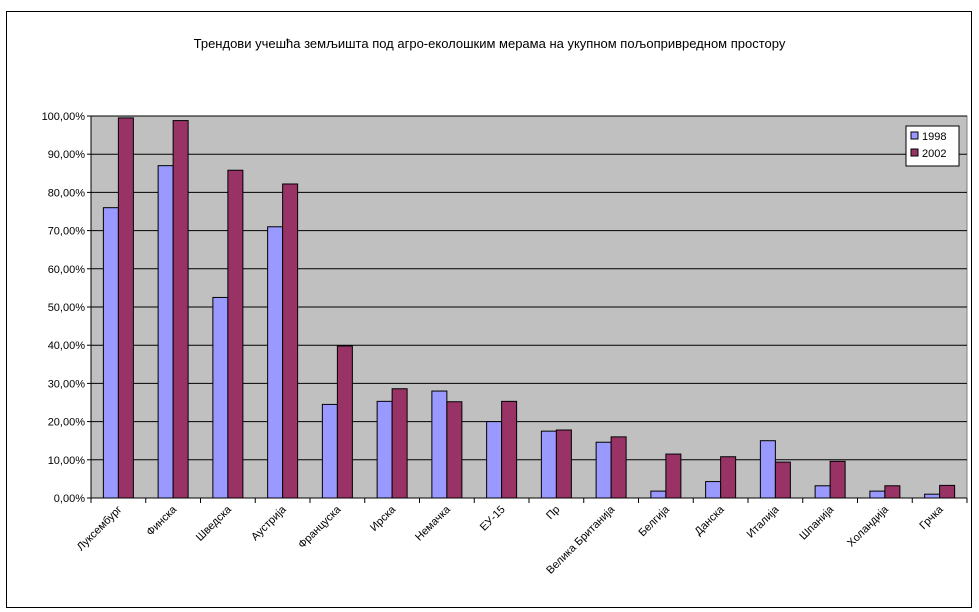  What do you see at coordinates (67, 232) in the screenshot?
I see `y-tick-label: 70,00%` at bounding box center [67, 232].